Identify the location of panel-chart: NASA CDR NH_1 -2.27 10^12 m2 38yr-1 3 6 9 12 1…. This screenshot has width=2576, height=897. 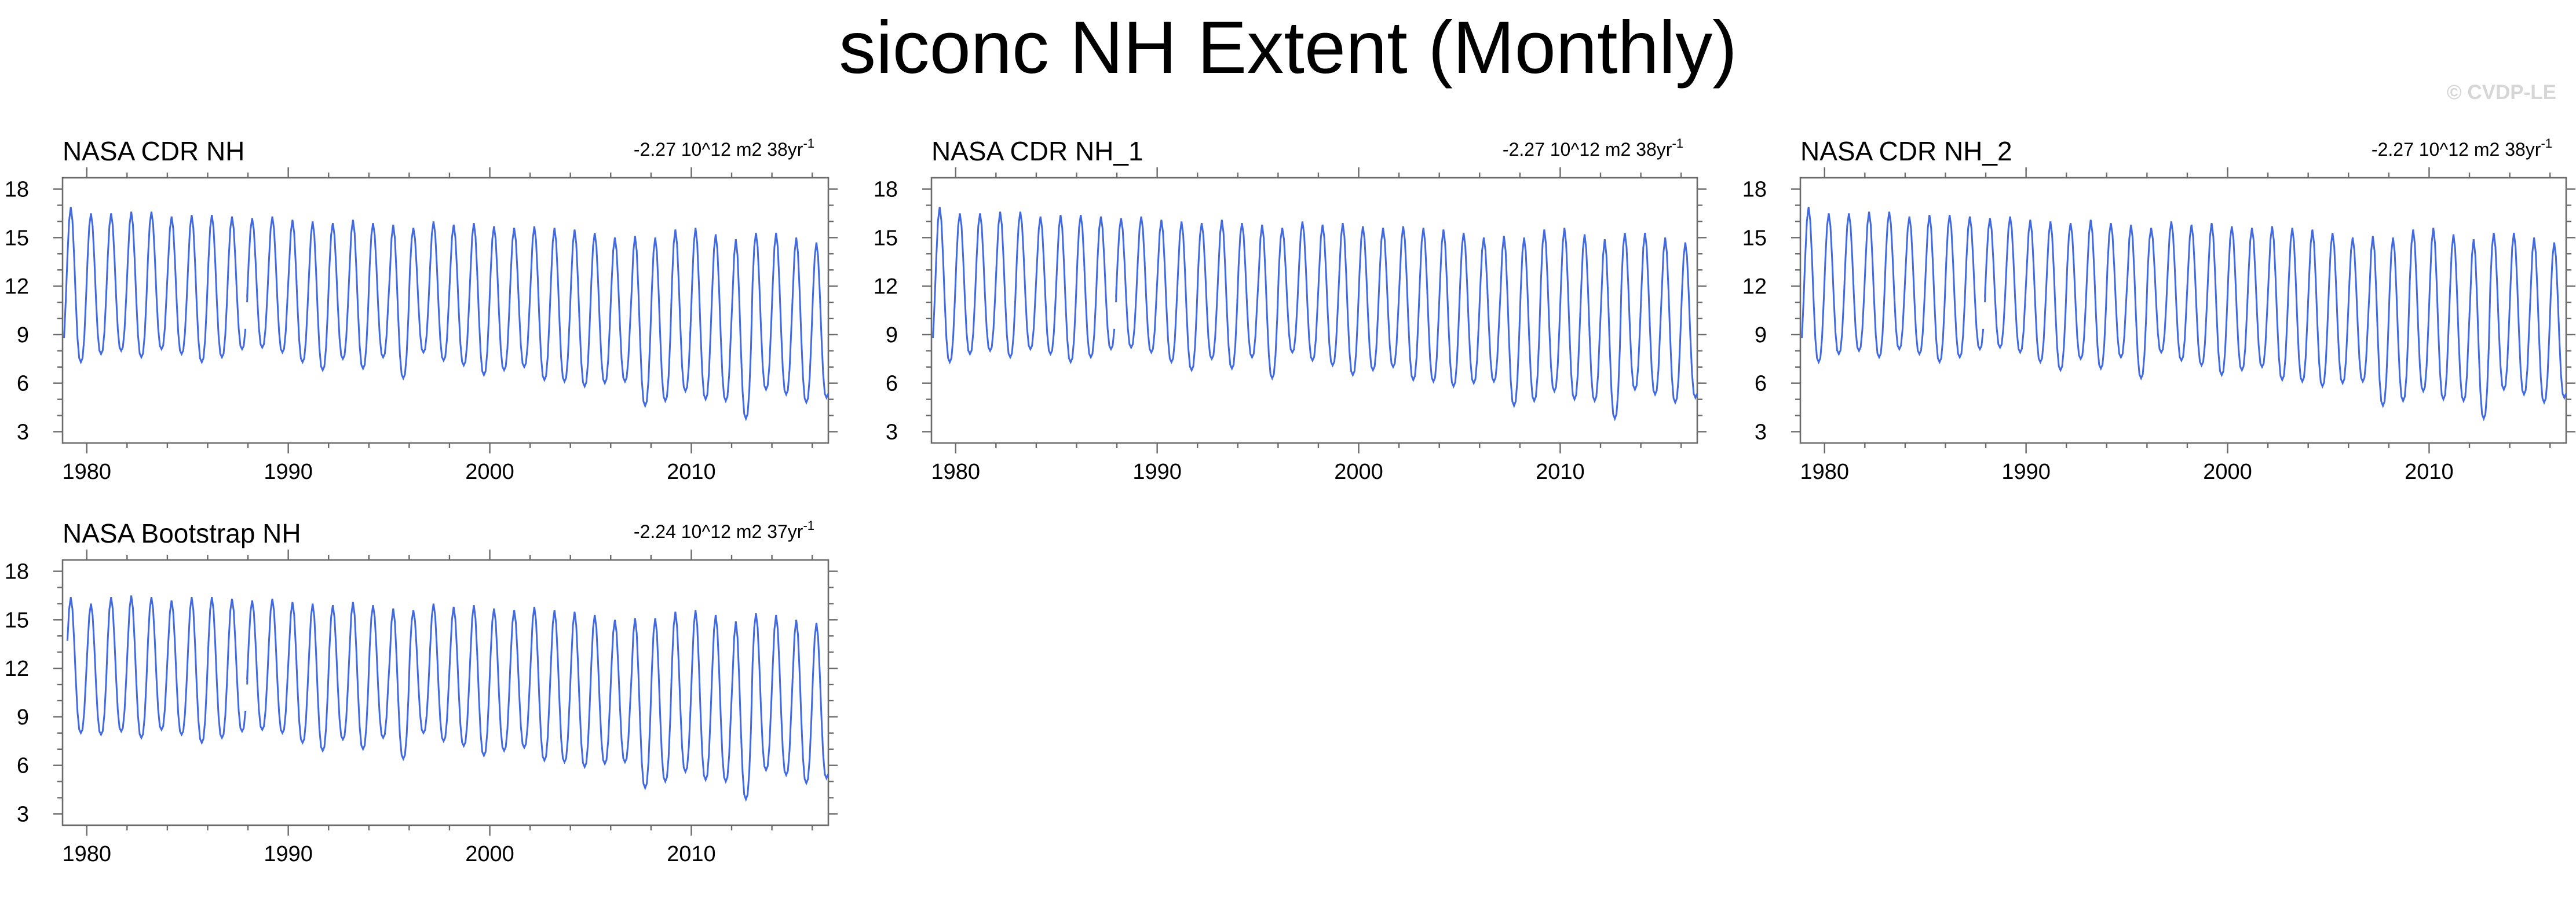
(1290, 310).